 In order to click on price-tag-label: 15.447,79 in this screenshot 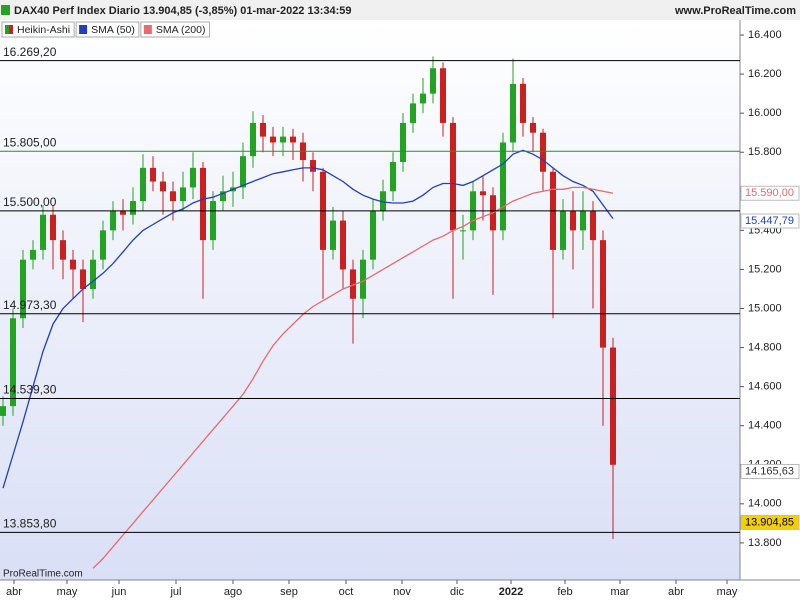, I will do `click(769, 221)`.